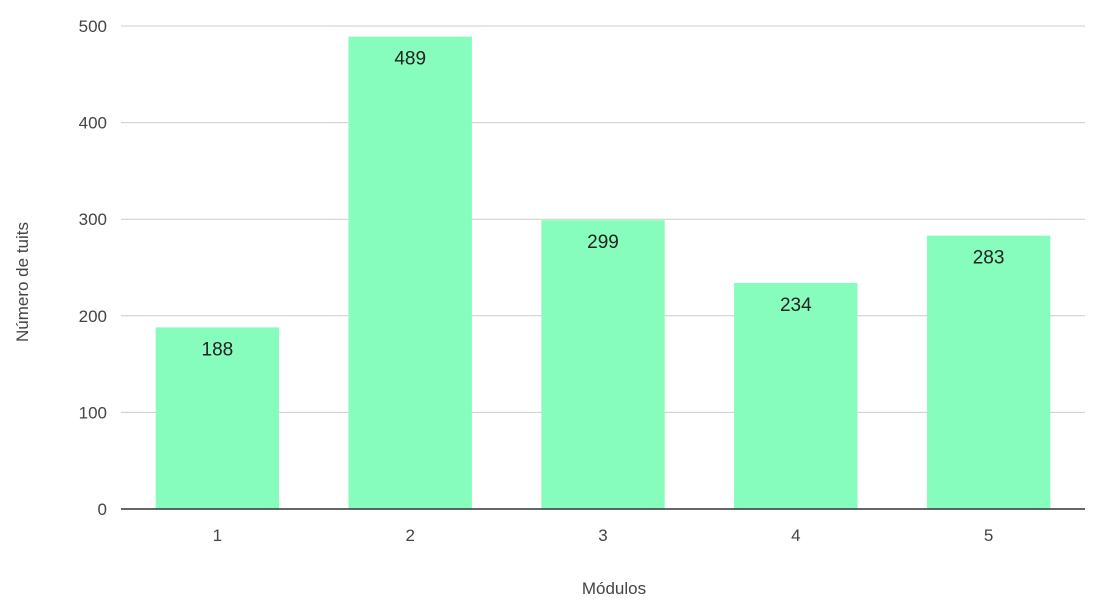 This screenshot has height=600, width=1099. What do you see at coordinates (988, 535) in the screenshot?
I see `x-tick-label: 5` at bounding box center [988, 535].